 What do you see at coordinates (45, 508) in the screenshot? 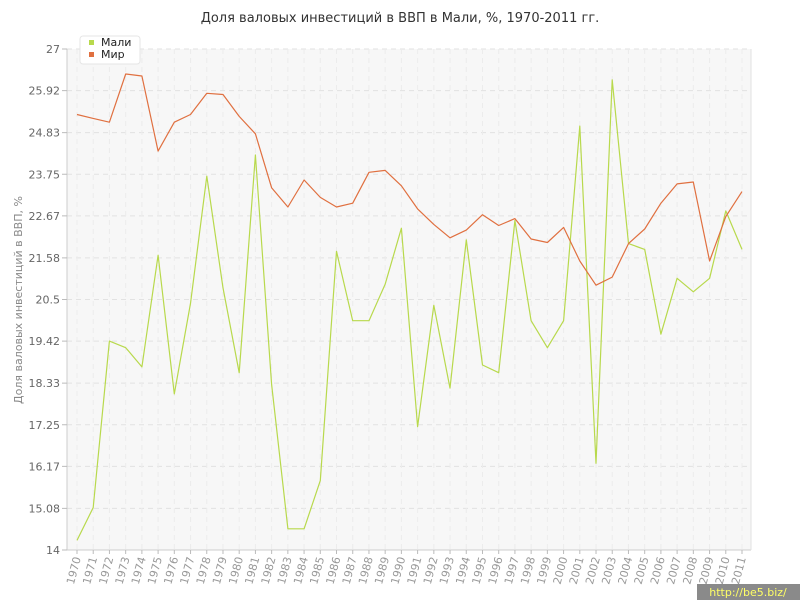
I see `y-tick-label: 15.08` at bounding box center [45, 508].